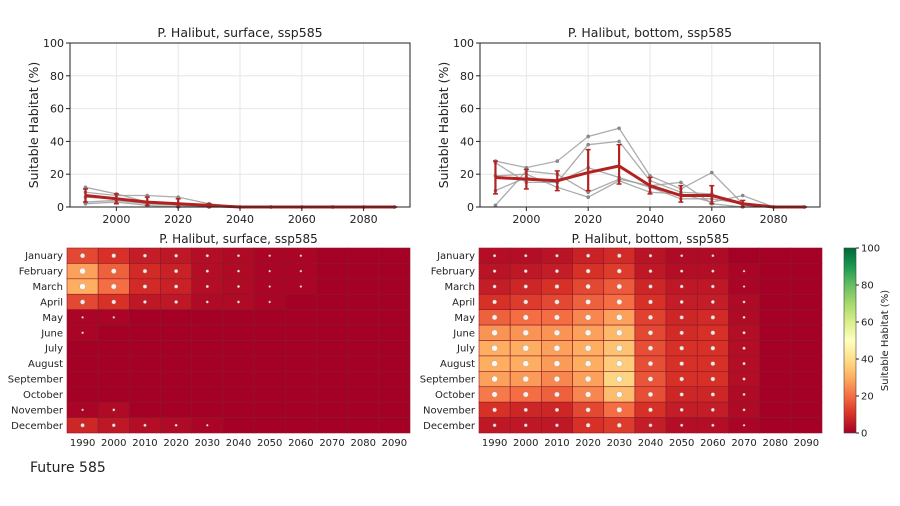 This screenshot has height=506, width=900. Describe the element at coordinates (467, 76) in the screenshot. I see `y-tick-label: 80` at that location.